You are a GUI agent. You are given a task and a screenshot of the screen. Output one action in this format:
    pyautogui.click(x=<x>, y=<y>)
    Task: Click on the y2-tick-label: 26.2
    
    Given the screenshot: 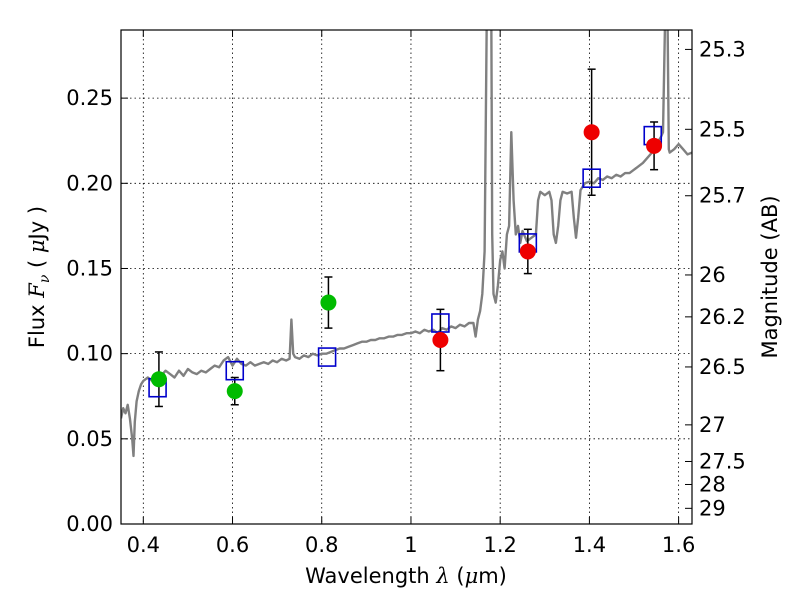 What is the action you would take?
    pyautogui.click(x=722, y=317)
    